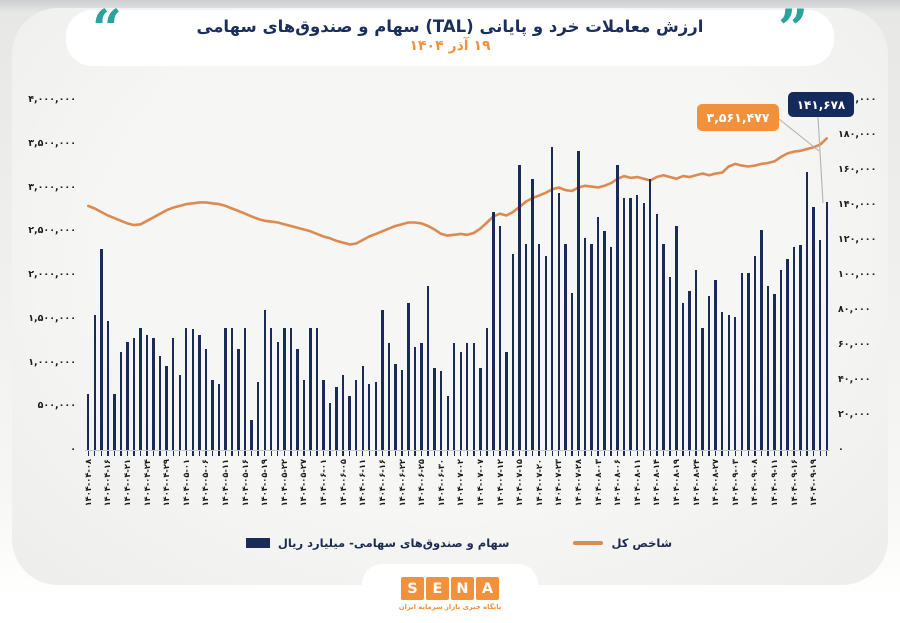 The width and height of the screenshot is (900, 623). Describe the element at coordinates (857, 99) in the screenshot. I see `right-axis-tick-label: ۲۰۰,۰۰۰` at that location.